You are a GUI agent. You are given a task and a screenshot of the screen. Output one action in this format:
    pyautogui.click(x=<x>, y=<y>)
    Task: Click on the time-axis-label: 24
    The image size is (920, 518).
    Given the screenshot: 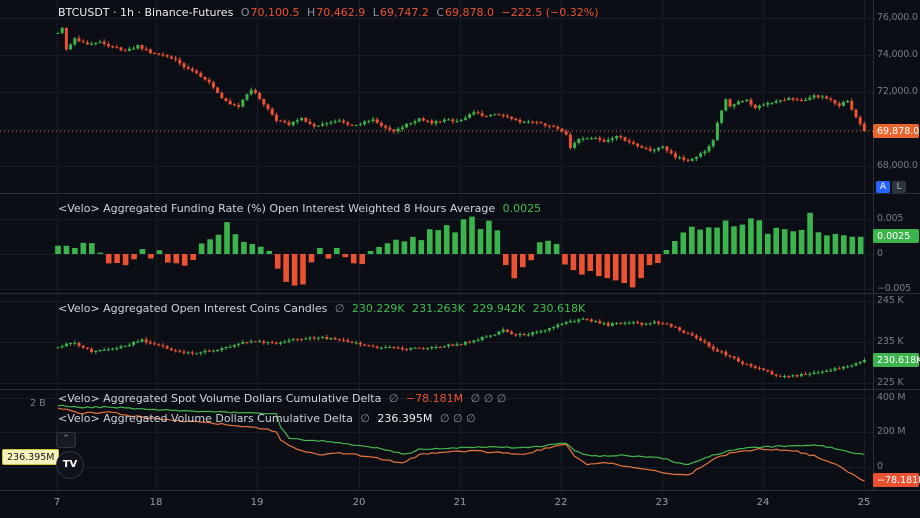 What is the action you would take?
    pyautogui.click(x=763, y=502)
    